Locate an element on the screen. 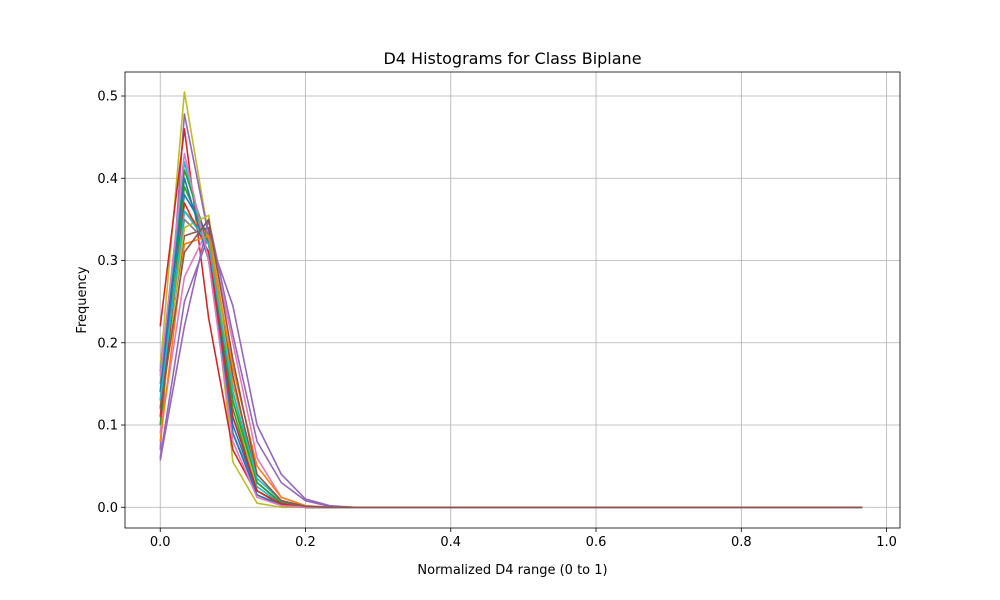 This screenshot has height=600, width=1000. y-tick-label: 0.0 is located at coordinates (107, 508).